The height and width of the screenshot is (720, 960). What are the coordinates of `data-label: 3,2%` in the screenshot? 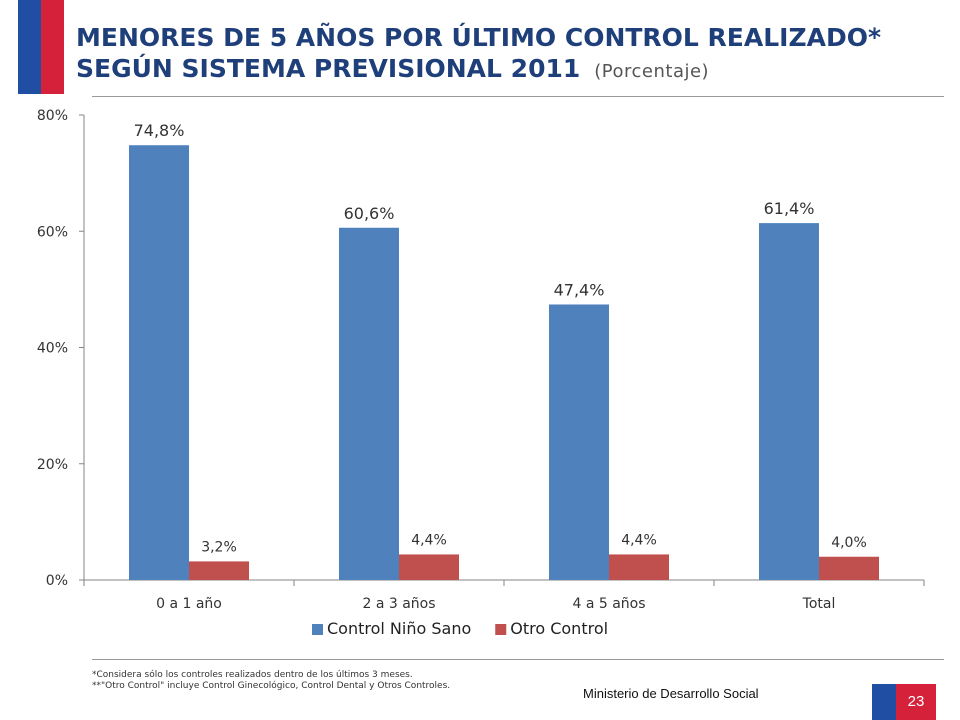 It's located at (219, 547).